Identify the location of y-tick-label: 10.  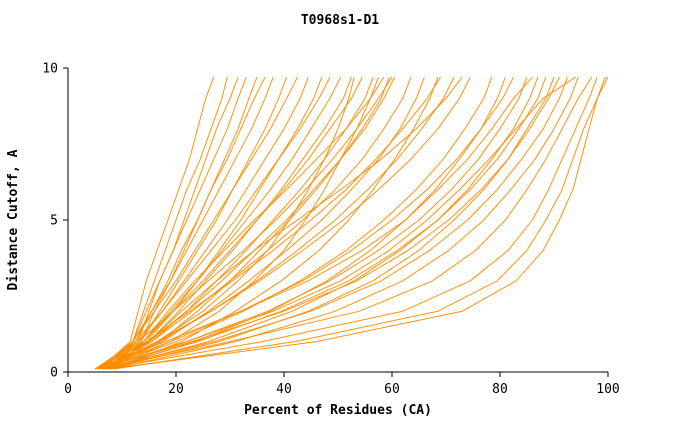
(50, 69).